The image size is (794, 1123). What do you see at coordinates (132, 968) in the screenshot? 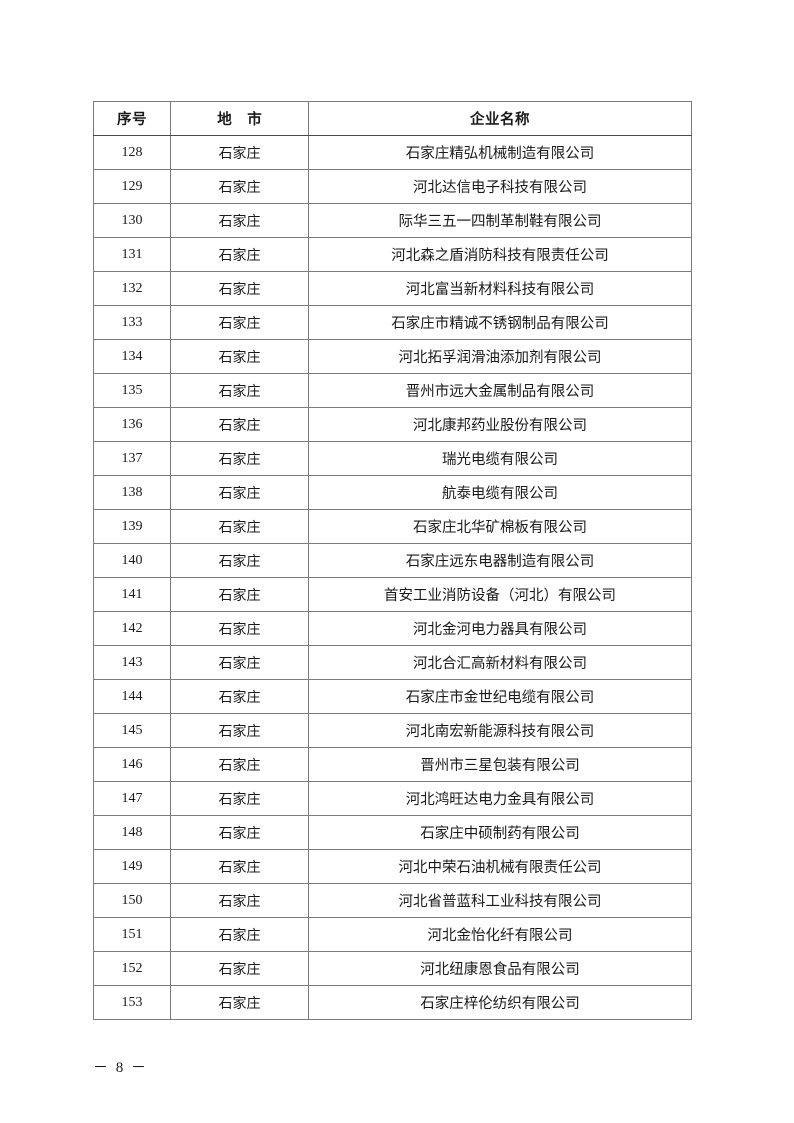
I see `cell-sequence: 152` at bounding box center [132, 968].